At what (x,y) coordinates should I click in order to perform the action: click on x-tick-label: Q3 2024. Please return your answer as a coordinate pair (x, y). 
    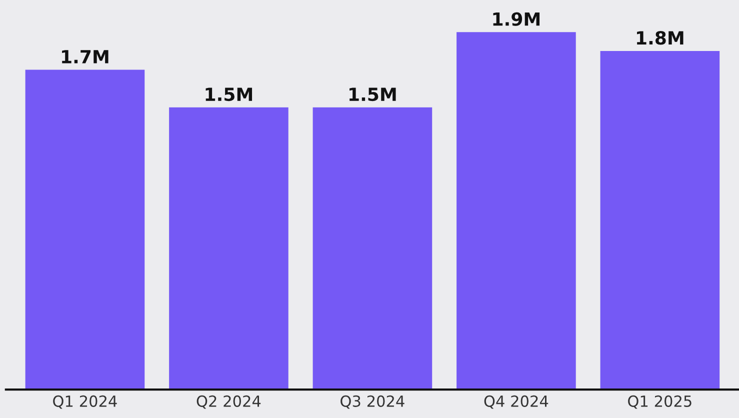
    Looking at the image, I should click on (372, 402).